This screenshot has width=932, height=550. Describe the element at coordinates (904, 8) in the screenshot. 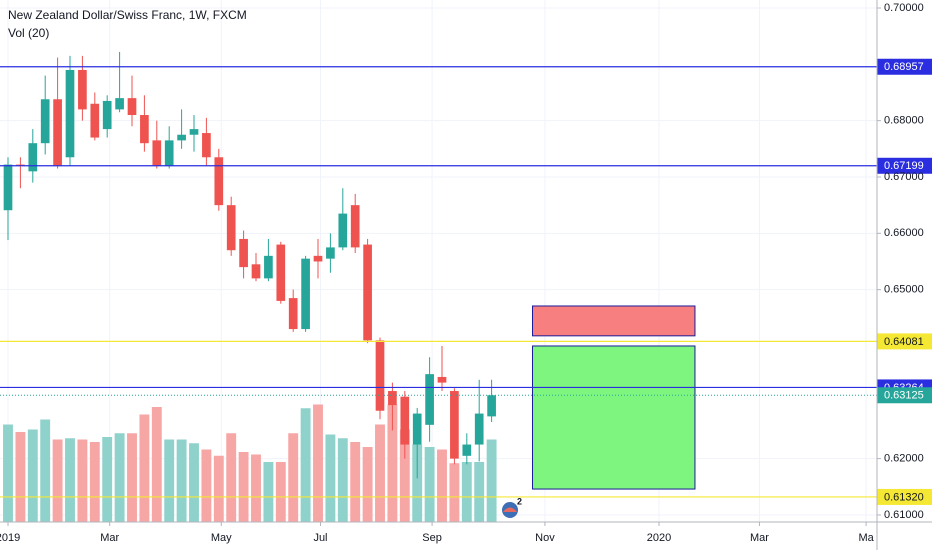

I see `y-tick-label: 0.70000` at that location.